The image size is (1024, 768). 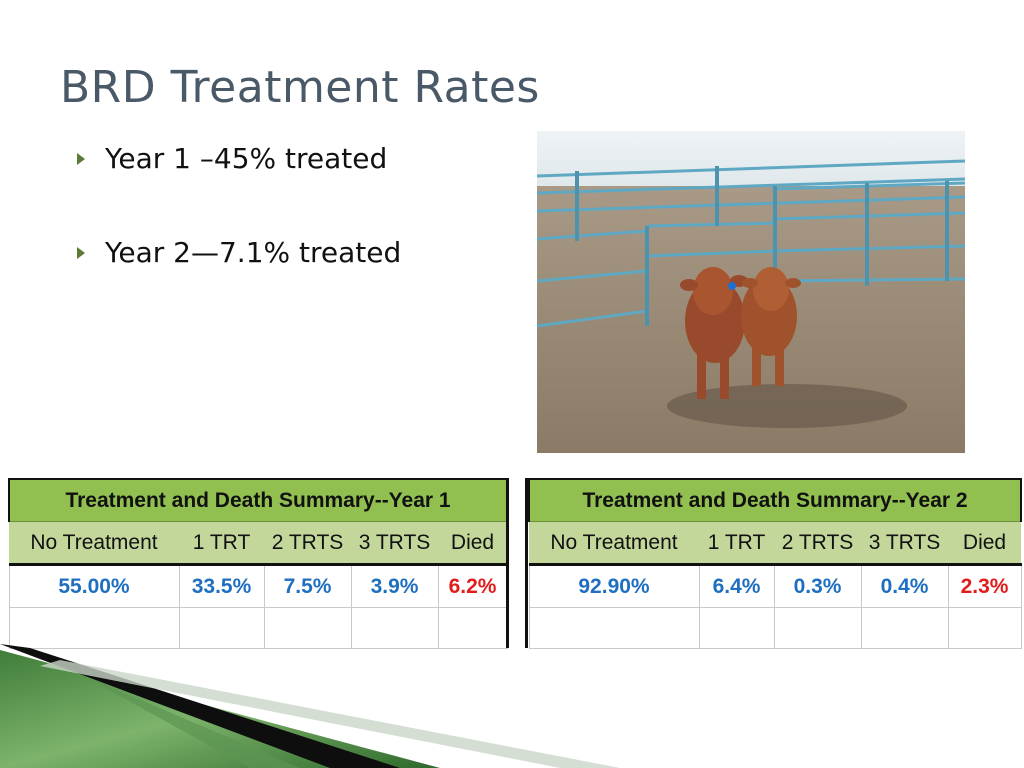 I want to click on bullet-year-2: Year 2—7.1% treated, so click(x=238, y=253).